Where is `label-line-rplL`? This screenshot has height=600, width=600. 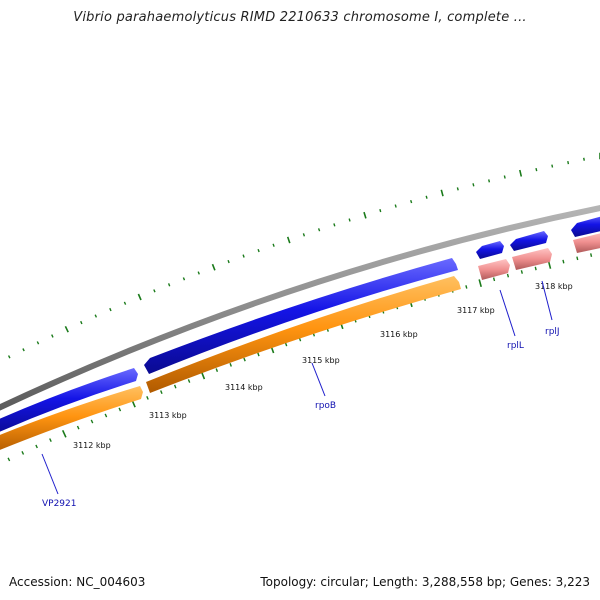 label-line-rplL is located at coordinates (507, 313).